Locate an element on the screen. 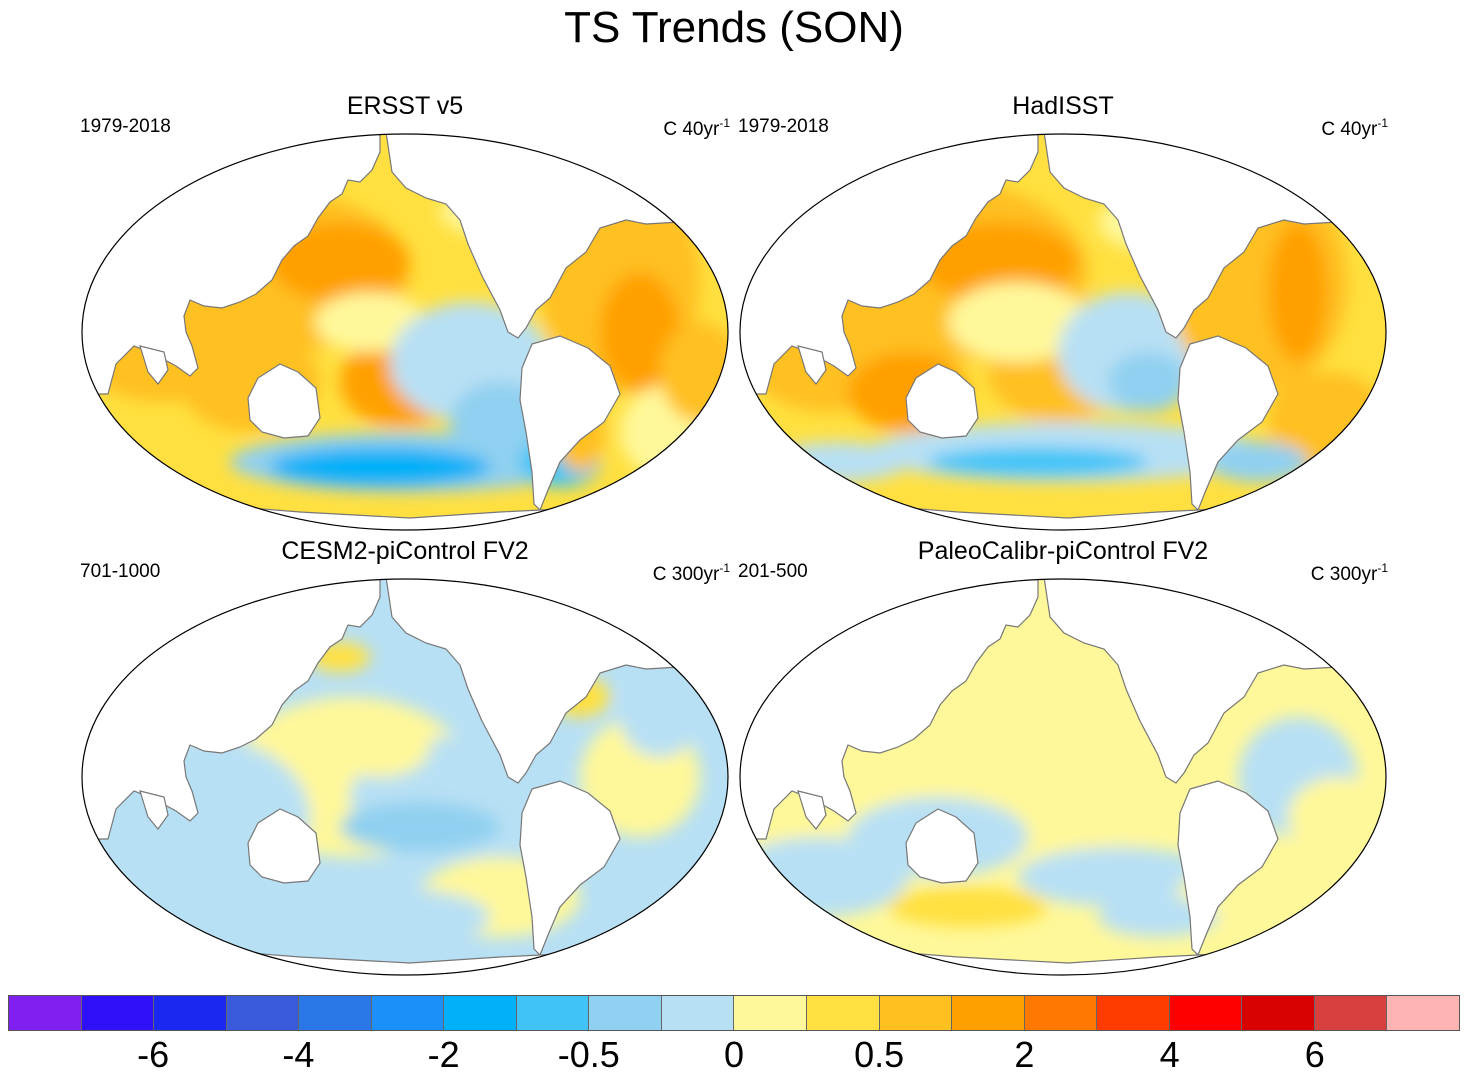 Image resolution: width=1468 pixels, height=1079 pixels. colorbar-tick-label: 2 is located at coordinates (1024, 1054).